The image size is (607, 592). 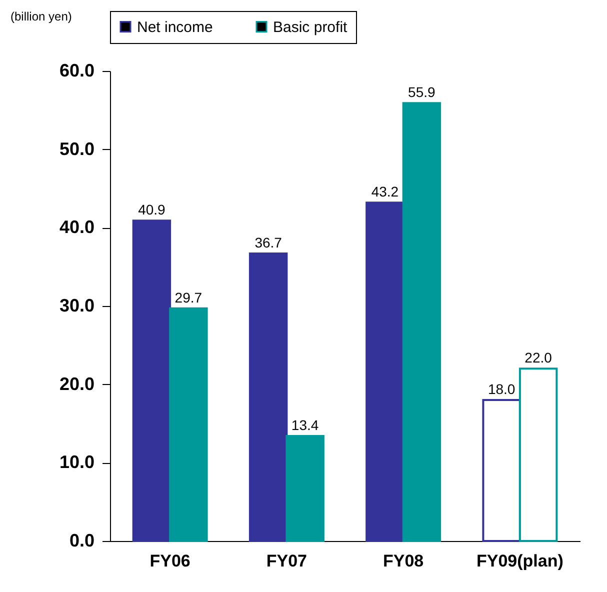 What do you see at coordinates (170, 561) in the screenshot?
I see `x-tick-label: FY06` at bounding box center [170, 561].